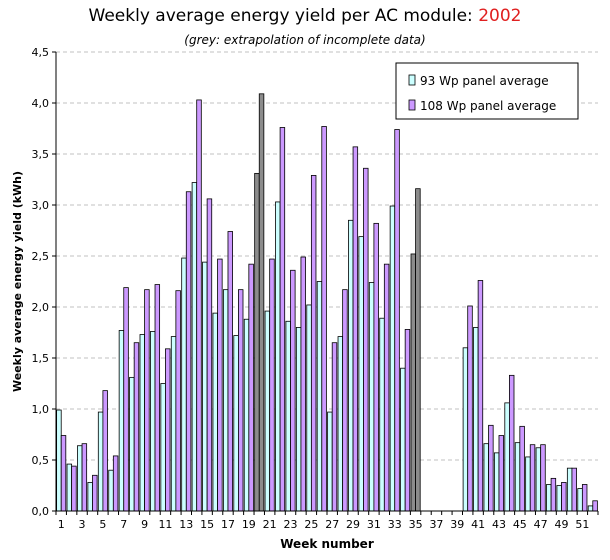 The width and height of the screenshot is (610, 560). Describe the element at coordinates (41, 409) in the screenshot. I see `y-tick-label: 1,0` at that location.